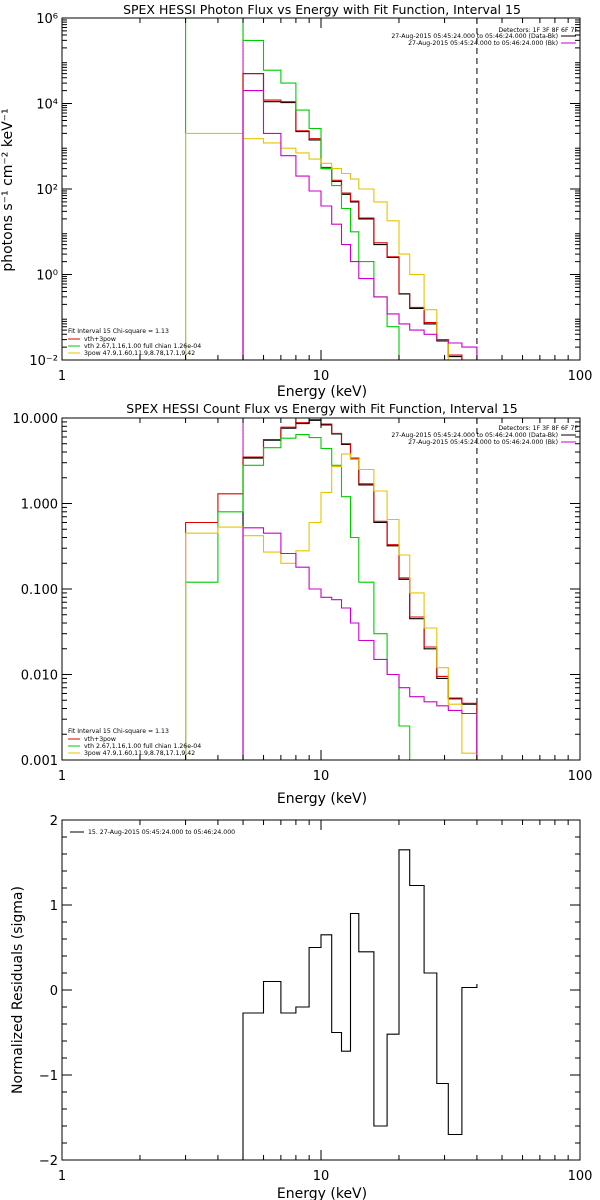 The height and width of the screenshot is (1200, 600). Describe the element at coordinates (322, 392) in the screenshot. I see `photon-x-axis-label: Energy (keV)` at that location.